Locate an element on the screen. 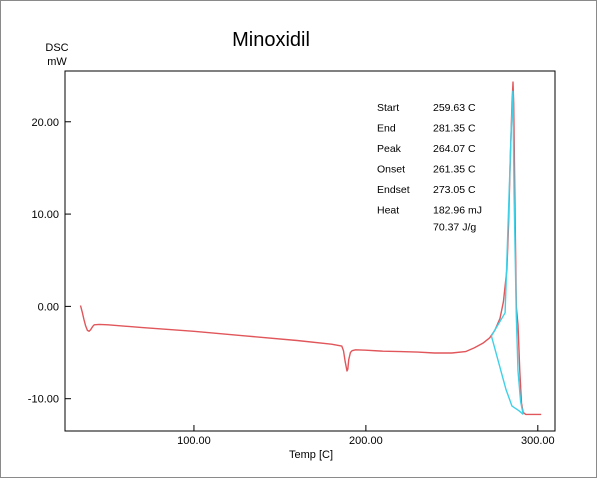 This screenshot has height=479, width=597. annotation-label: End is located at coordinates (386, 129).